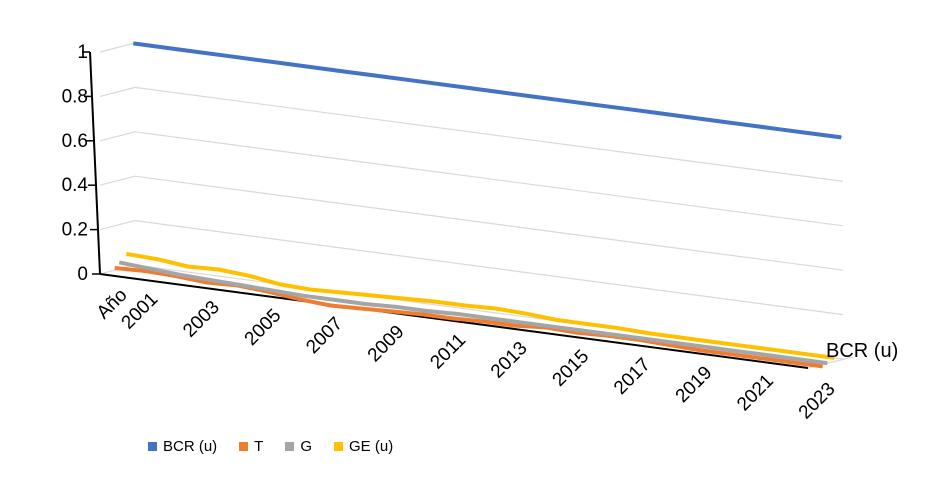 This screenshot has width=952, height=503. What do you see at coordinates (817, 401) in the screenshot?
I see `x-tick-label: 2023` at bounding box center [817, 401].